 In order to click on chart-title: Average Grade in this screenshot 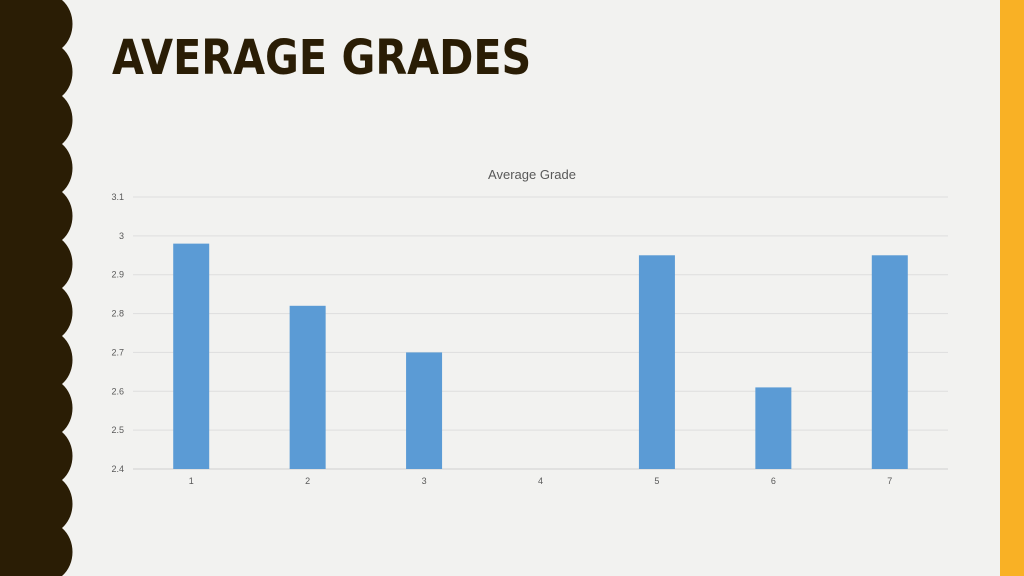, I will do `click(532, 174)`.